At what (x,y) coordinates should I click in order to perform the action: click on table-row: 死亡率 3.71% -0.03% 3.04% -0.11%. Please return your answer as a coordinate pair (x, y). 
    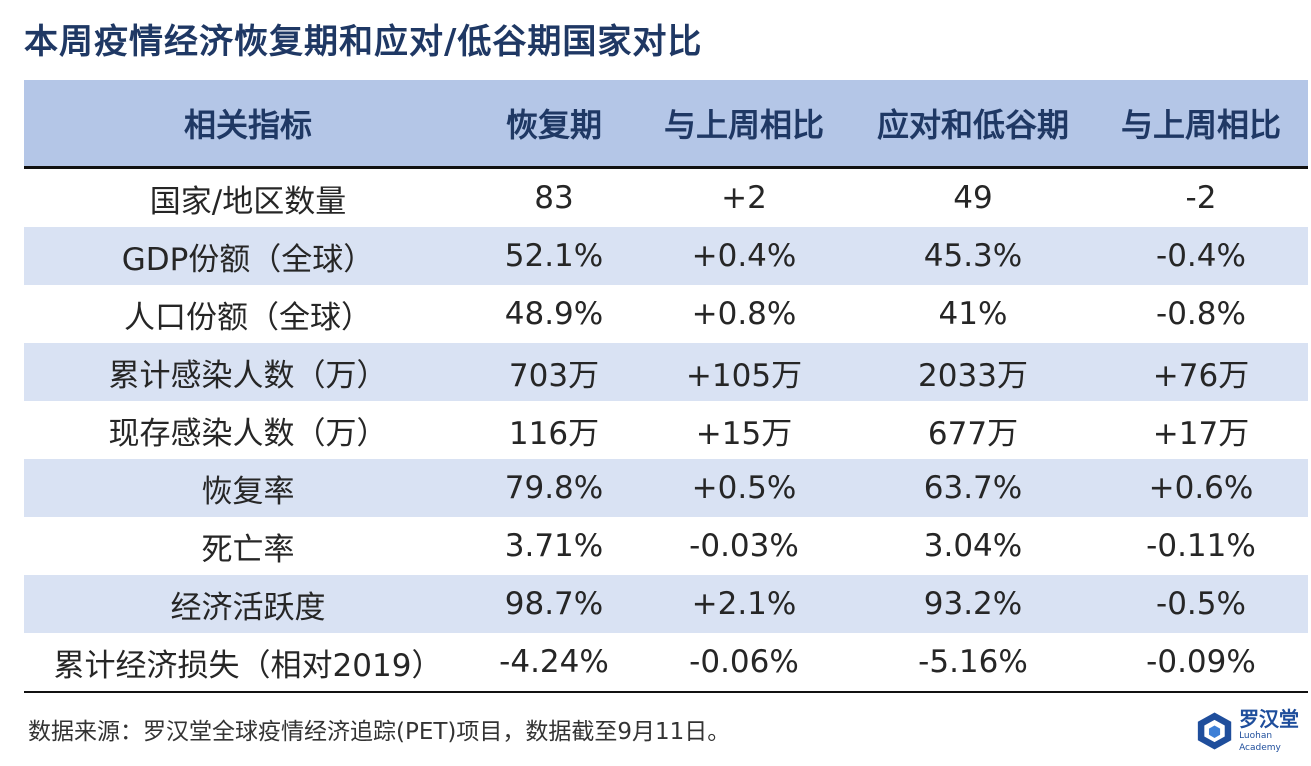
    Looking at the image, I should click on (666, 546).